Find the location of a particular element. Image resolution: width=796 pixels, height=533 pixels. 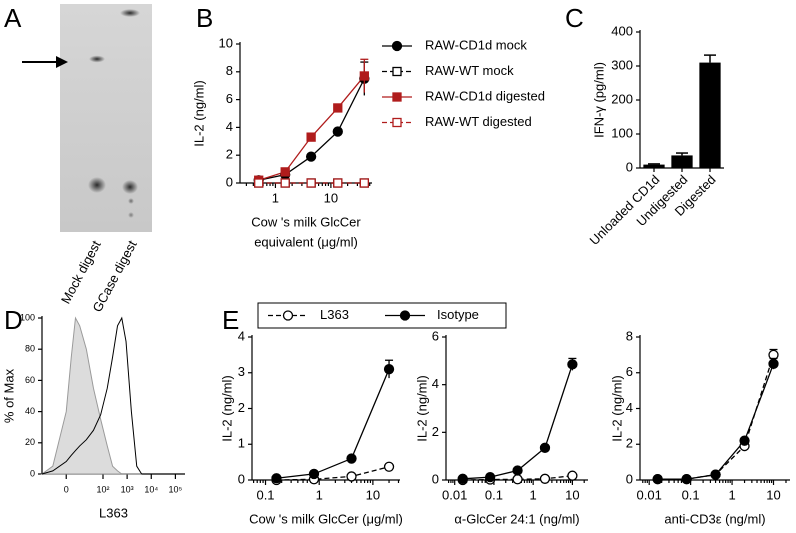

x-tick-label: 0 is located at coordinates (66, 489).